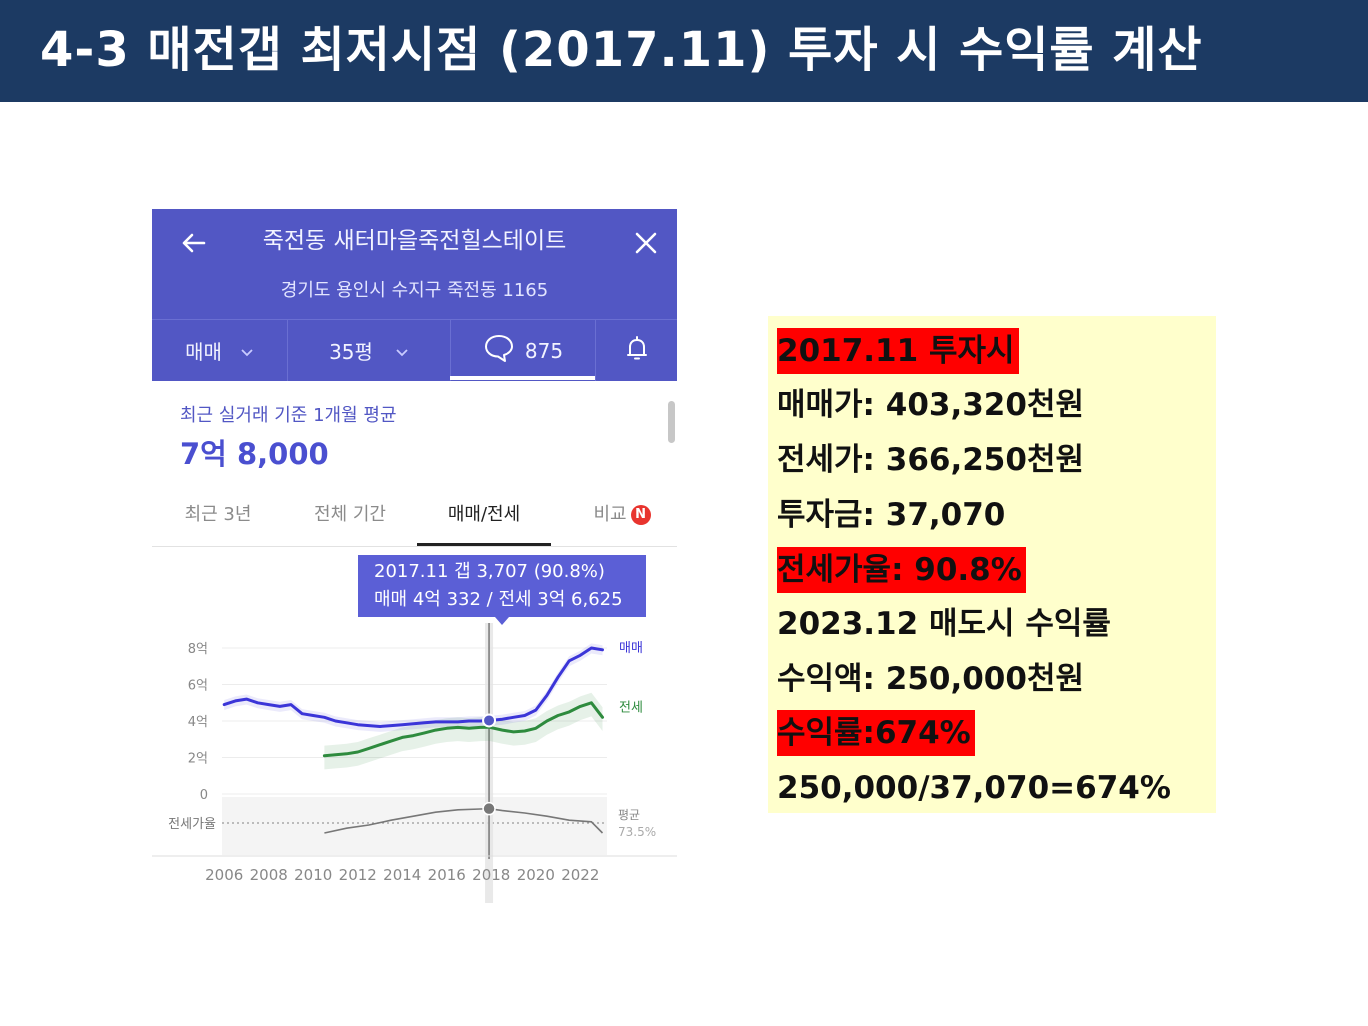 The height and width of the screenshot is (1026, 1368). Describe the element at coordinates (536, 875) in the screenshot. I see `x-tick-label: 2020` at that location.